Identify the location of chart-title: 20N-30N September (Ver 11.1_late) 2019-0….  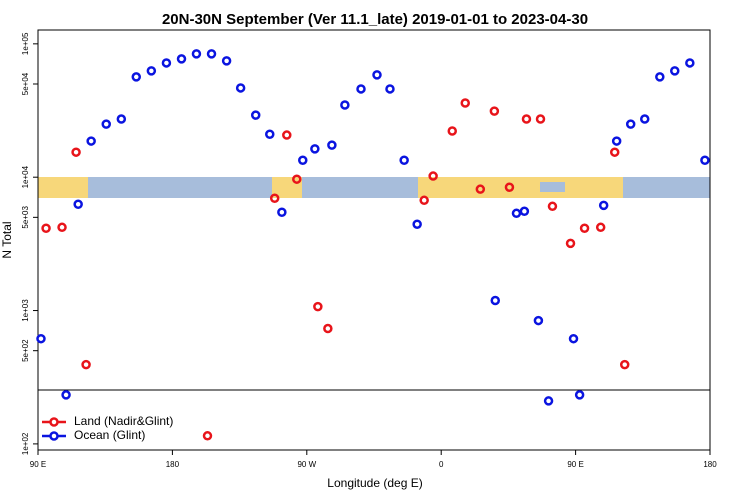
(375, 19).